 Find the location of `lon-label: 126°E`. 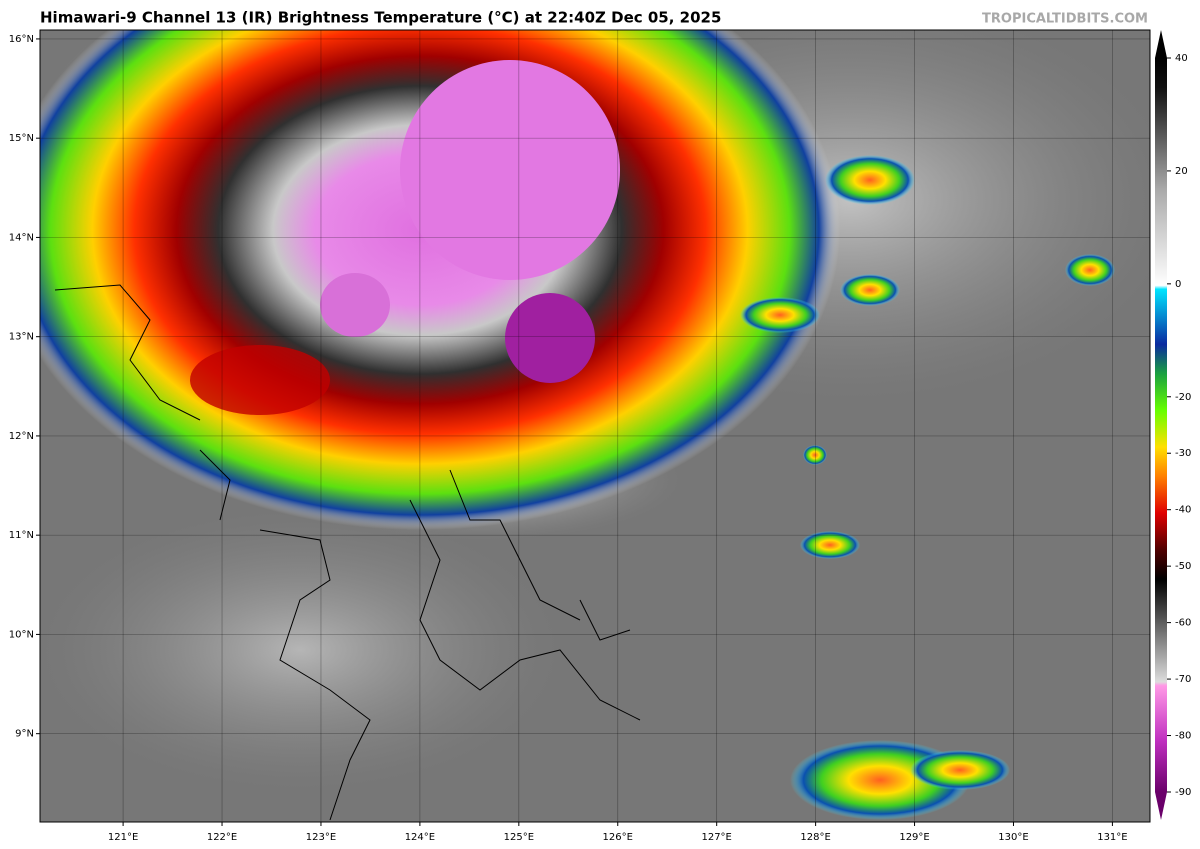

lon-label: 126°E is located at coordinates (618, 837).